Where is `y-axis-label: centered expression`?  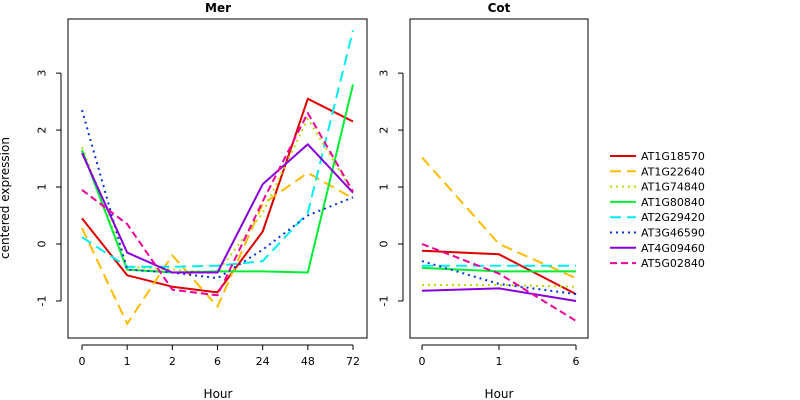
y-axis-label: centered expression is located at coordinates (6, 198).